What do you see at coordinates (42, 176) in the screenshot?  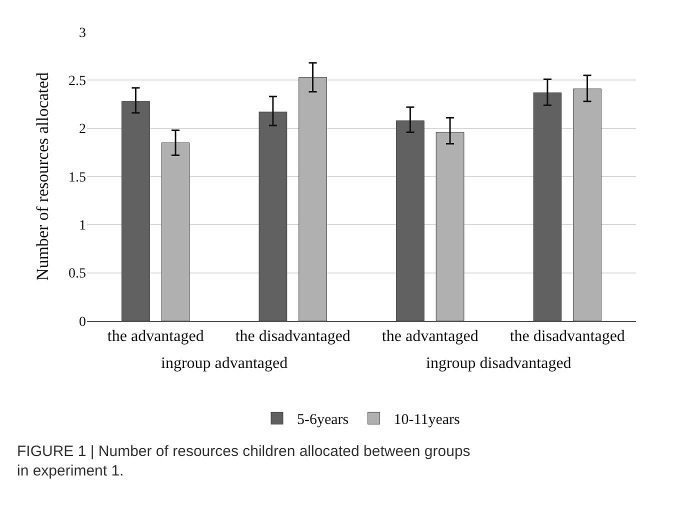 I see `y-axis-title: Number of resources allocated` at bounding box center [42, 176].